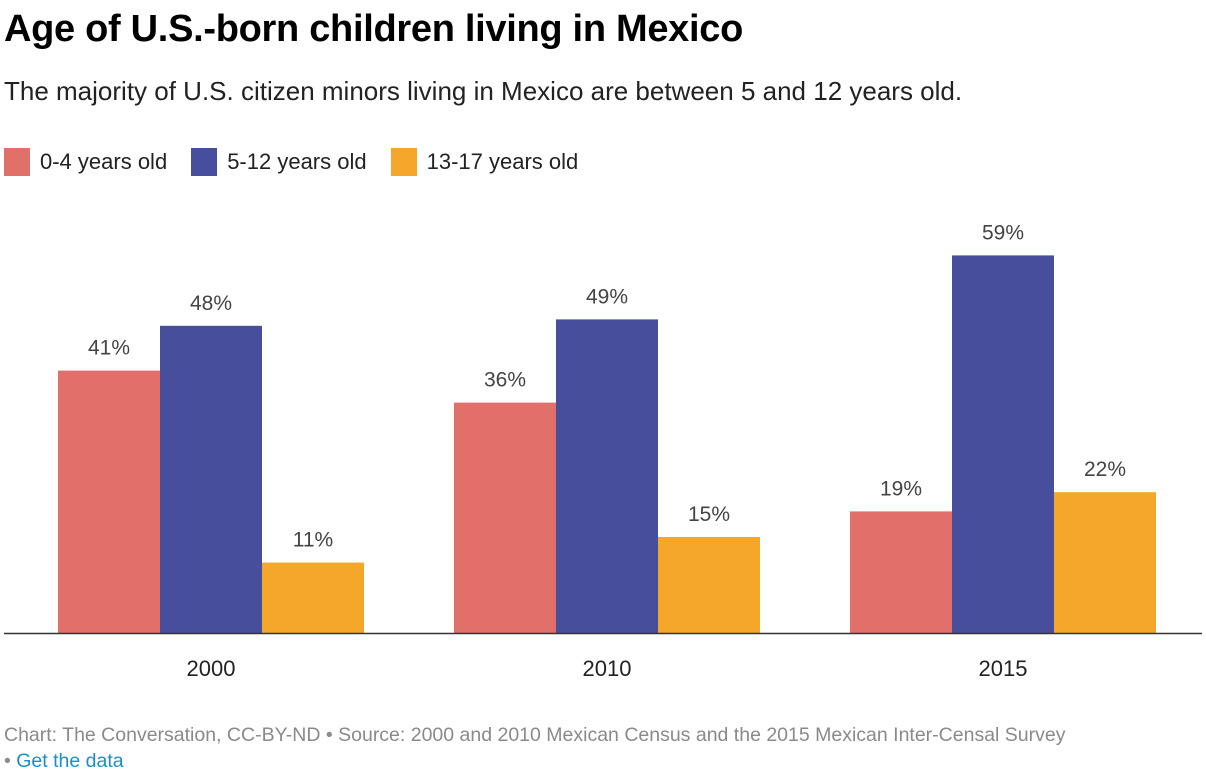 The height and width of the screenshot is (784, 1206). Describe the element at coordinates (211, 303) in the screenshot. I see `data-label-2000-series-1: 48%` at that location.